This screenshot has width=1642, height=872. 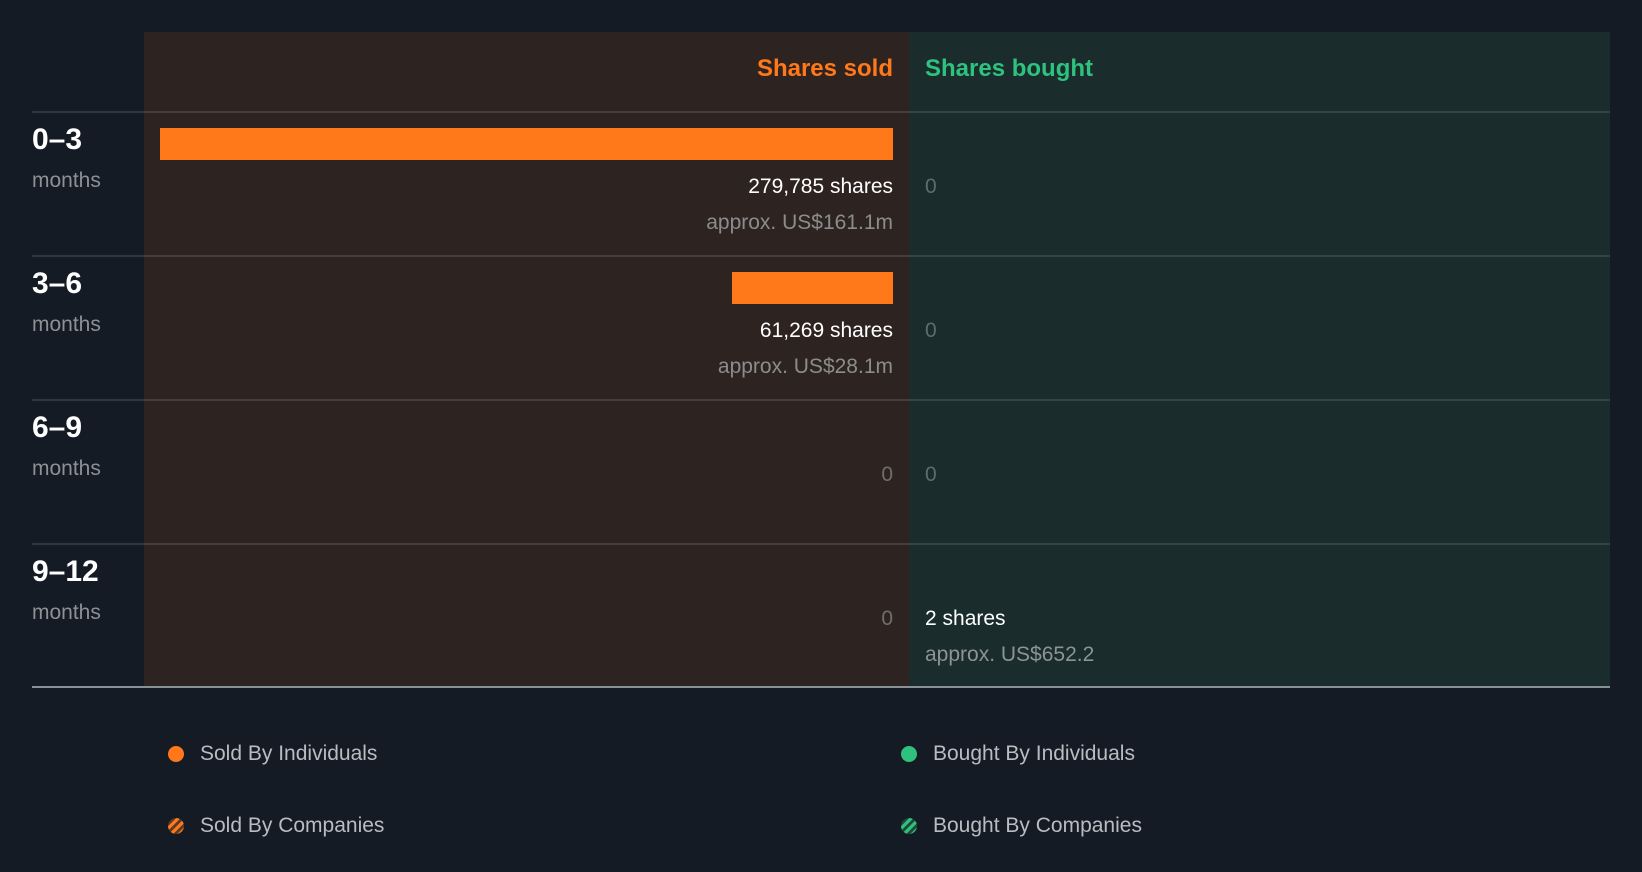 What do you see at coordinates (176, 826) in the screenshot?
I see `orange-striped-dot-icon` at bounding box center [176, 826].